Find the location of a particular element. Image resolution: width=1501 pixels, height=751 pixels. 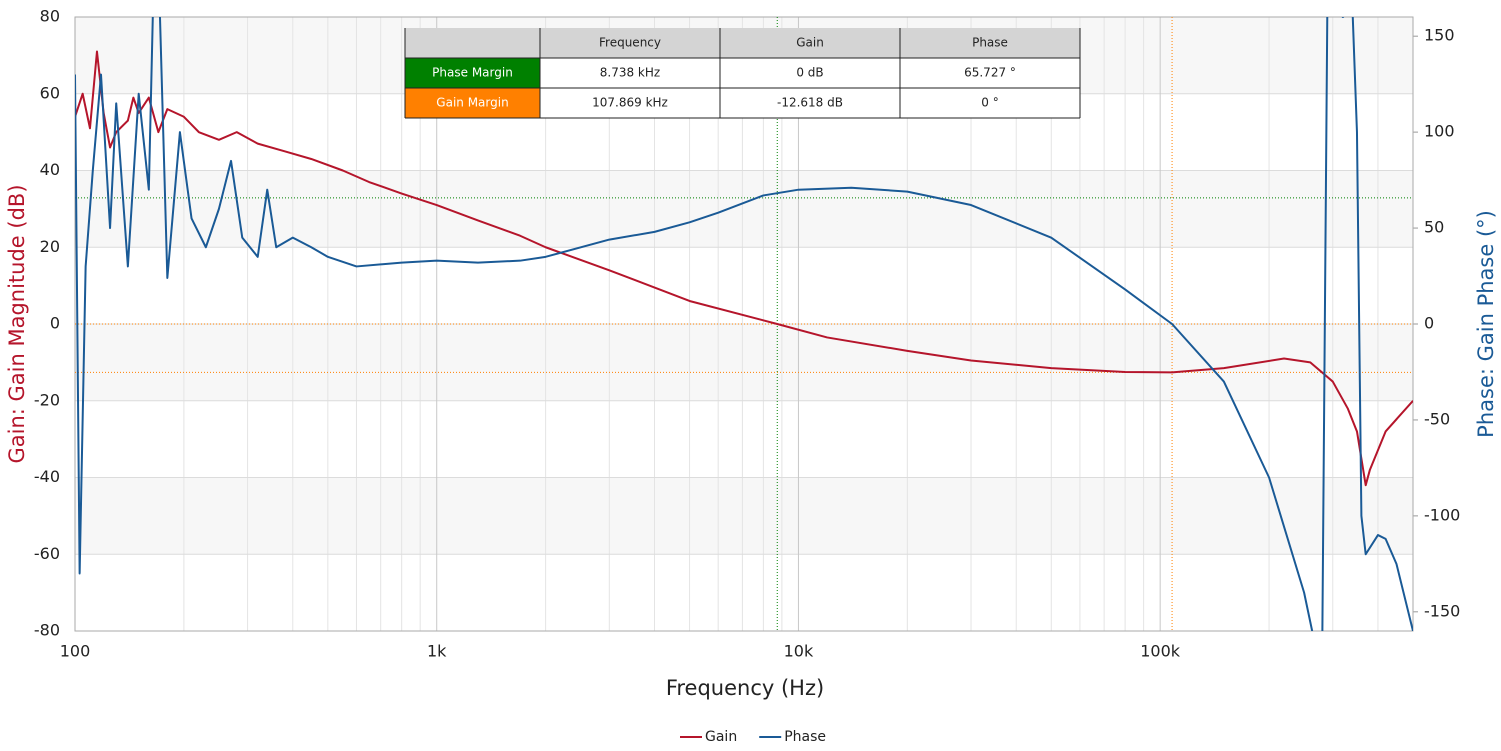

y2-tick-label: -100 is located at coordinates (1442, 514).